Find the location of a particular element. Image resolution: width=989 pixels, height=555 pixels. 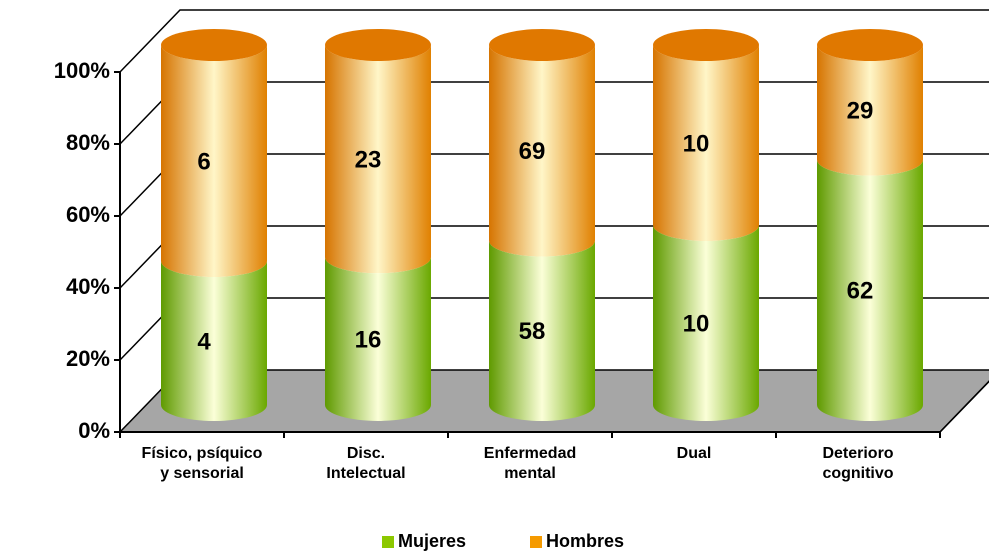

grid-line is located at coordinates (554, 41).